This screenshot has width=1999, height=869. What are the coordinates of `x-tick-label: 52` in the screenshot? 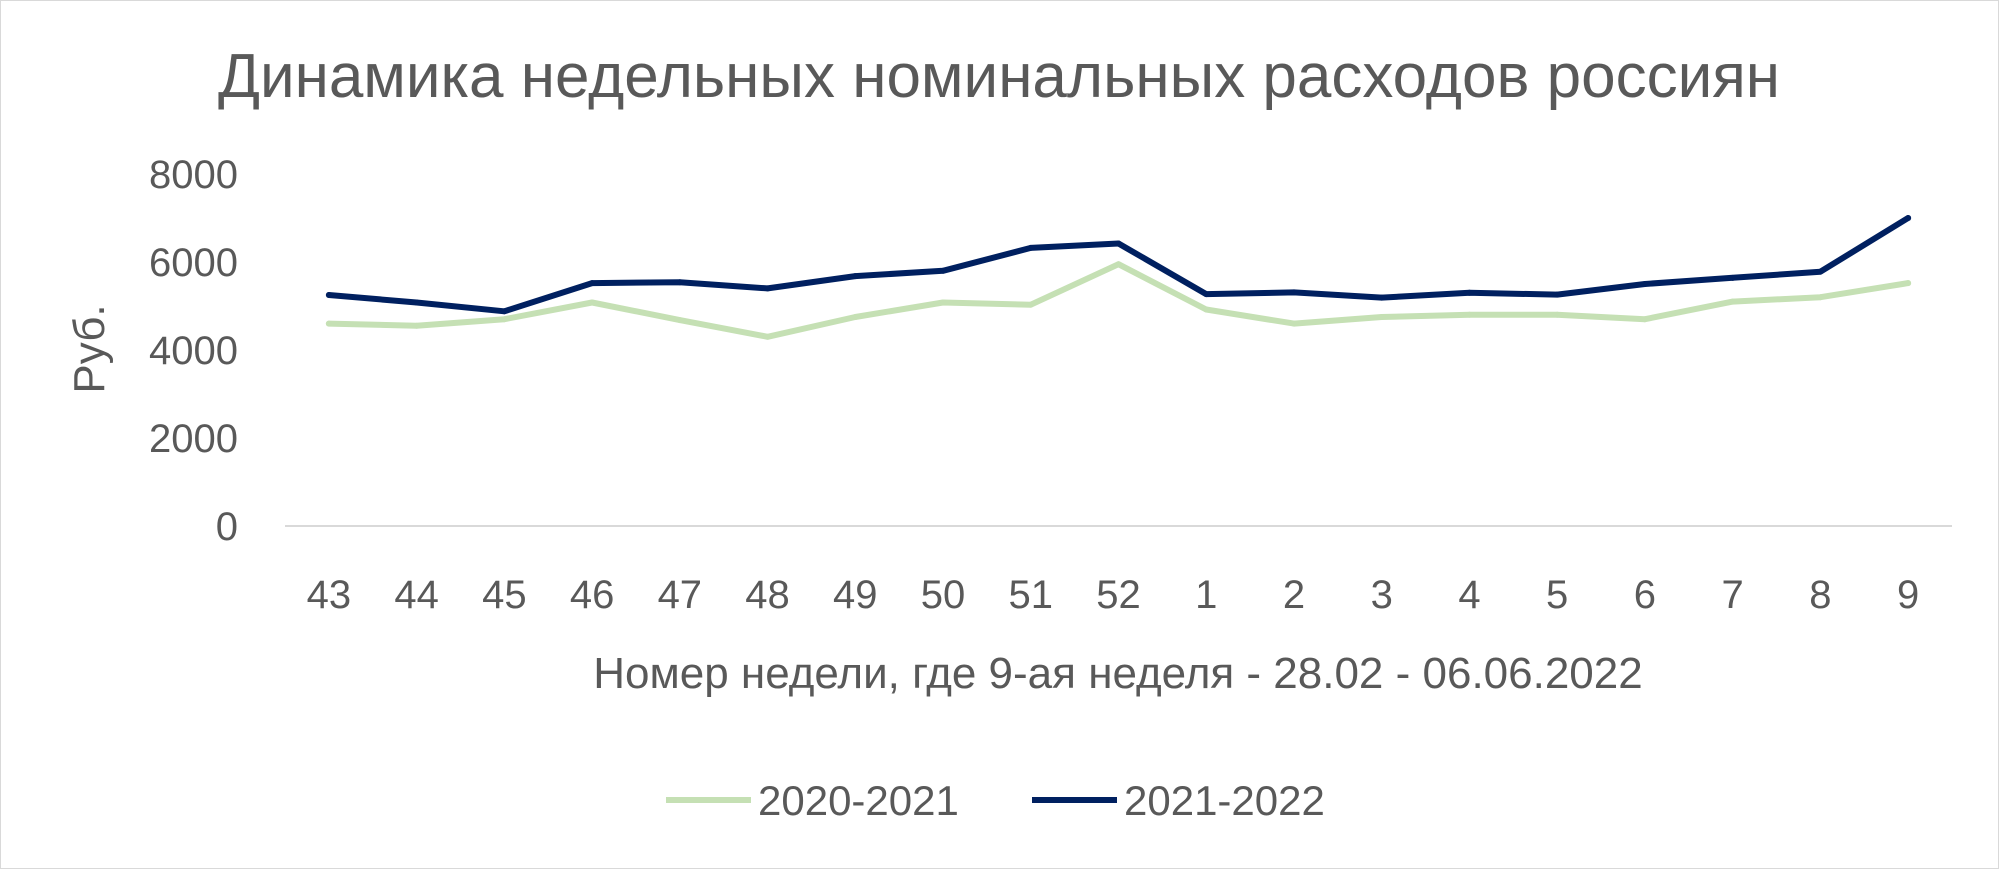 It's located at (1118, 595).